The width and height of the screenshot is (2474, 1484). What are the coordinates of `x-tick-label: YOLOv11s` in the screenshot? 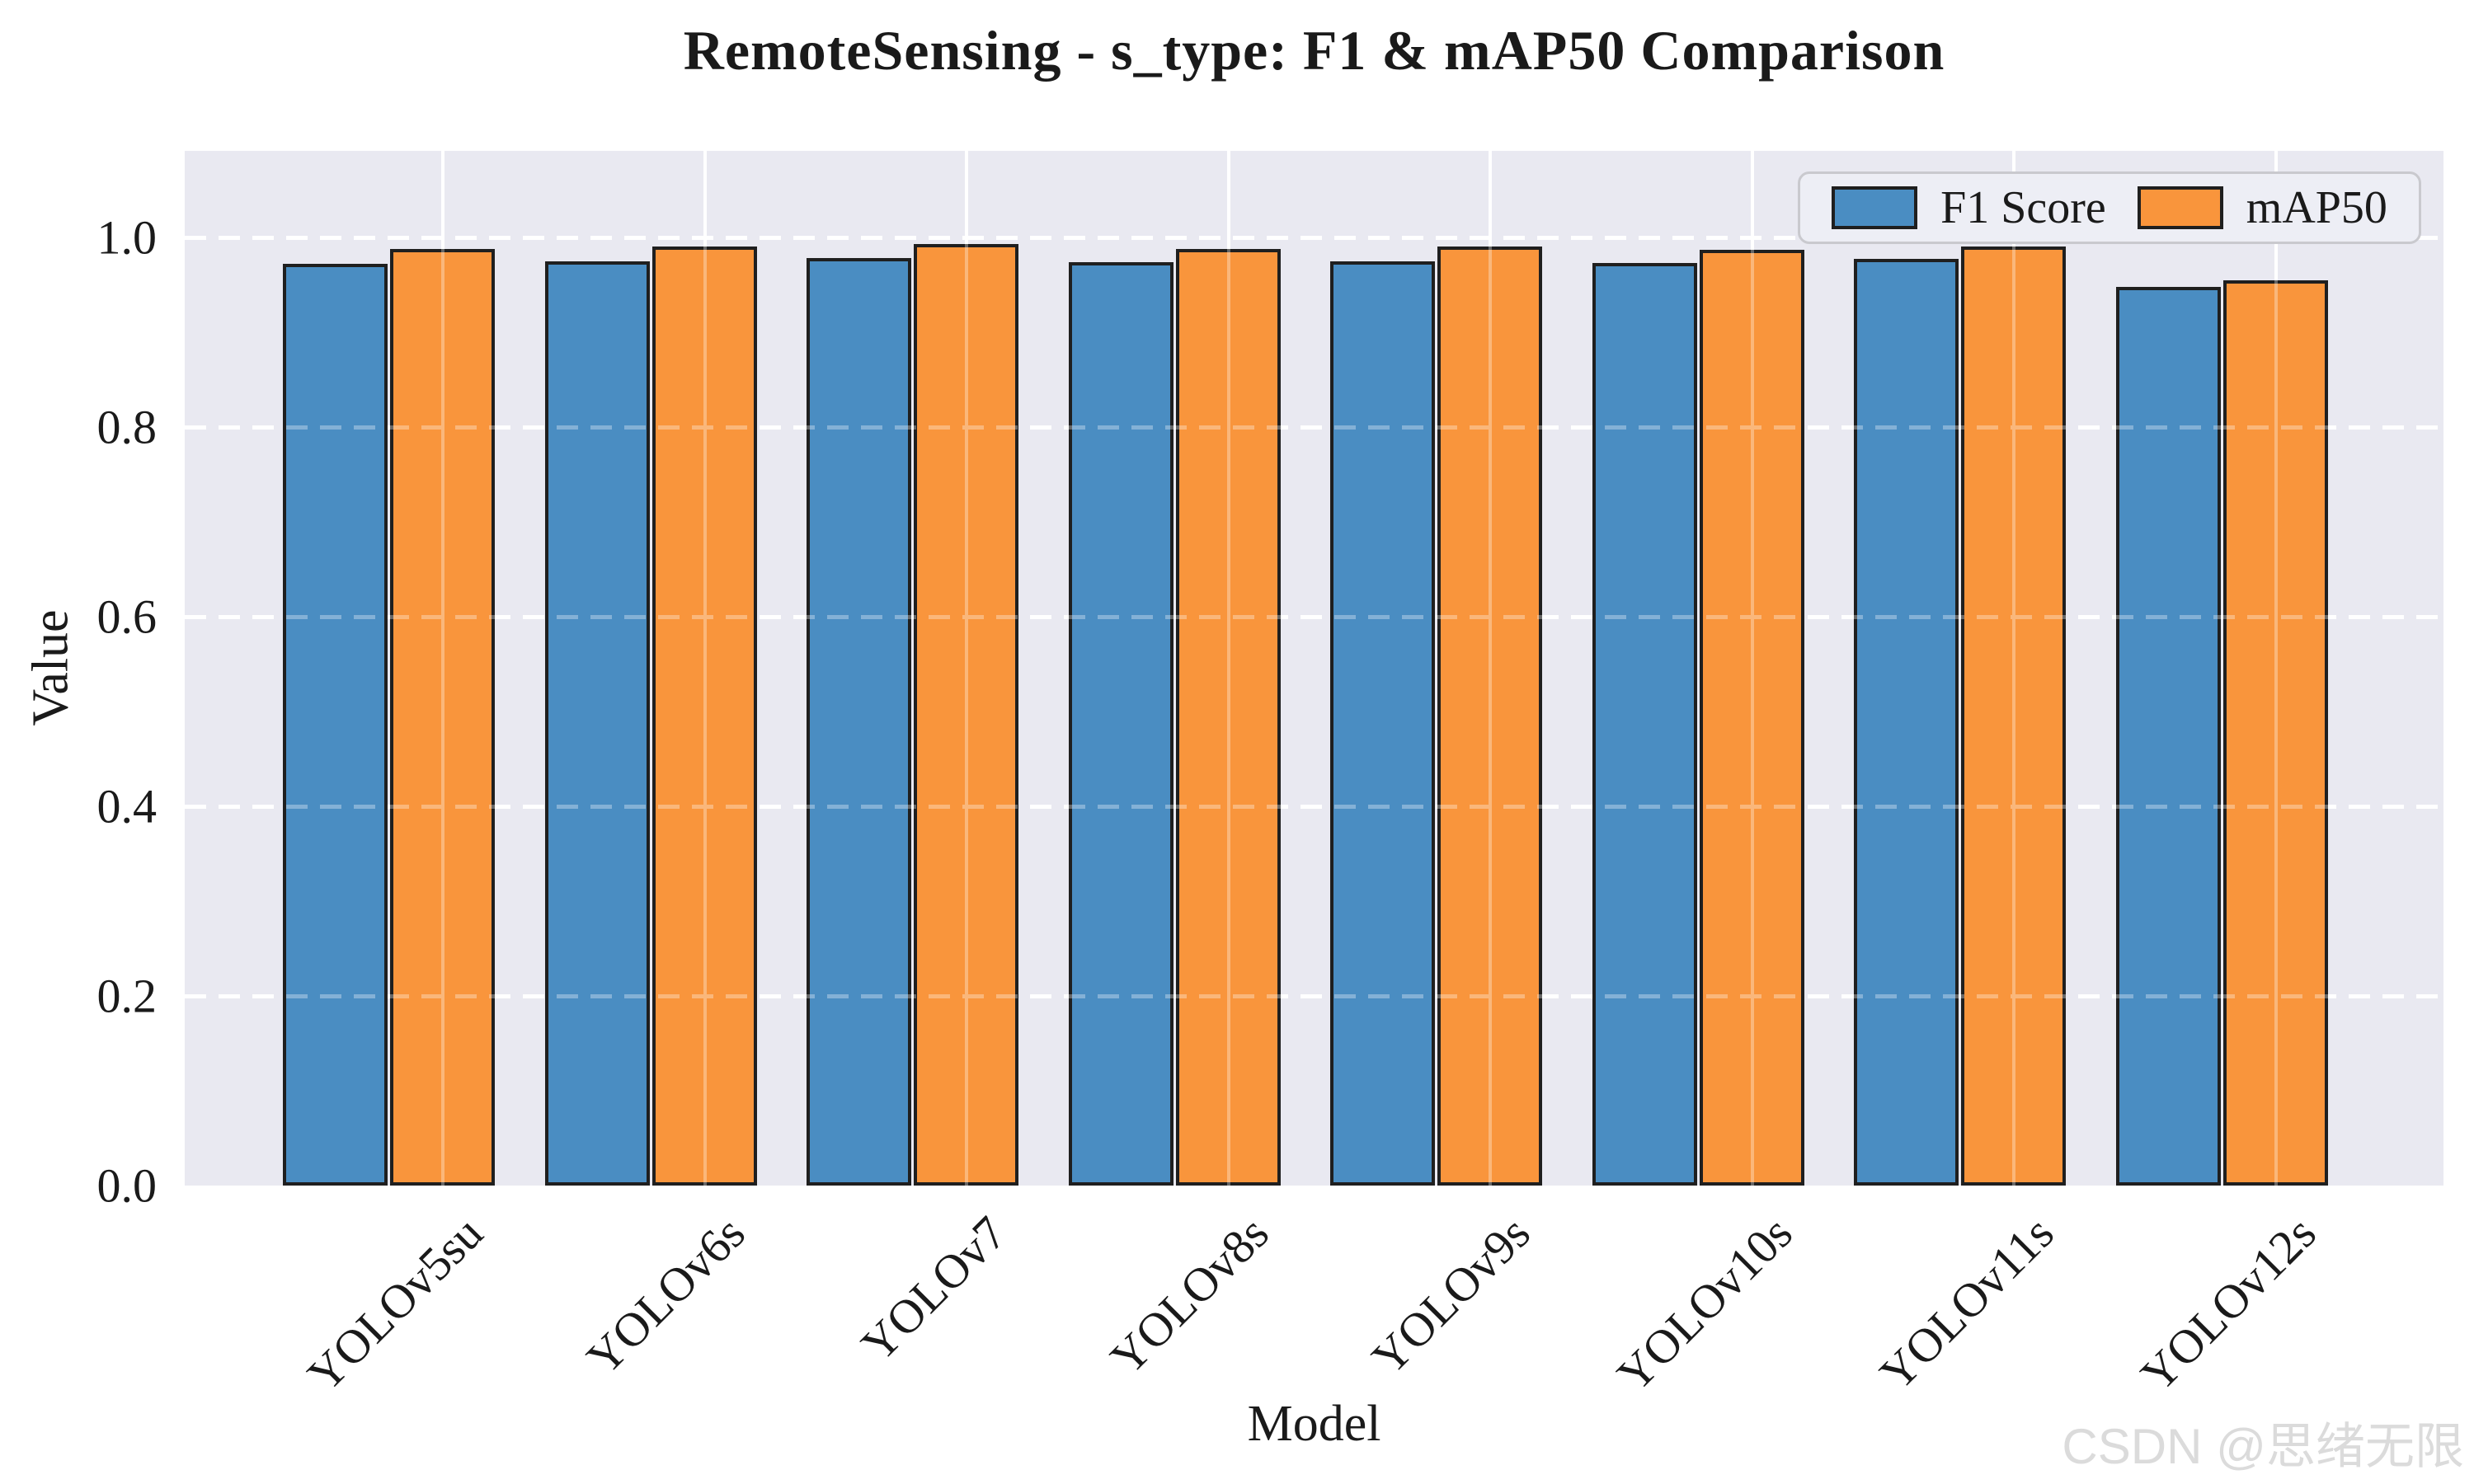 It's located at (1966, 1303).